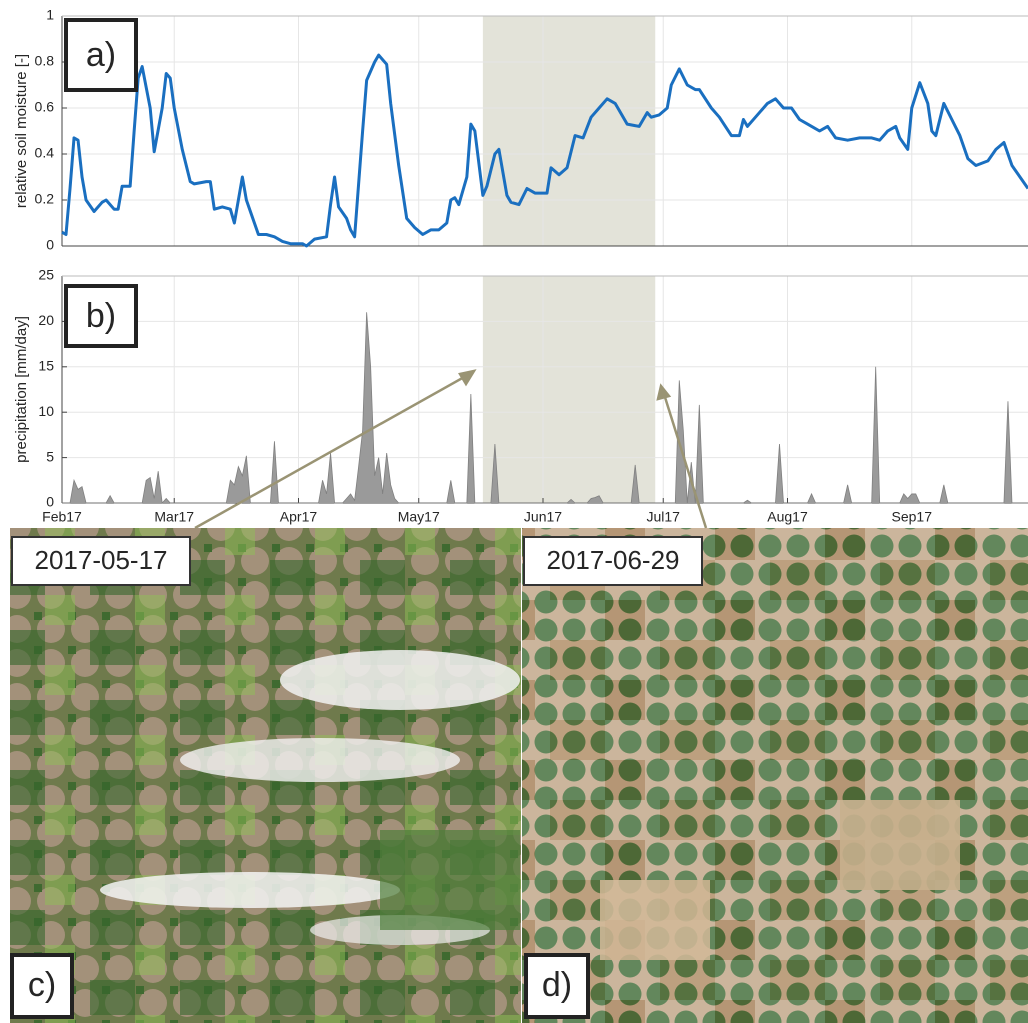 The width and height of the screenshot is (1028, 1023). I want to click on y-axis-label: relative soil moisture [-], so click(21, 131).